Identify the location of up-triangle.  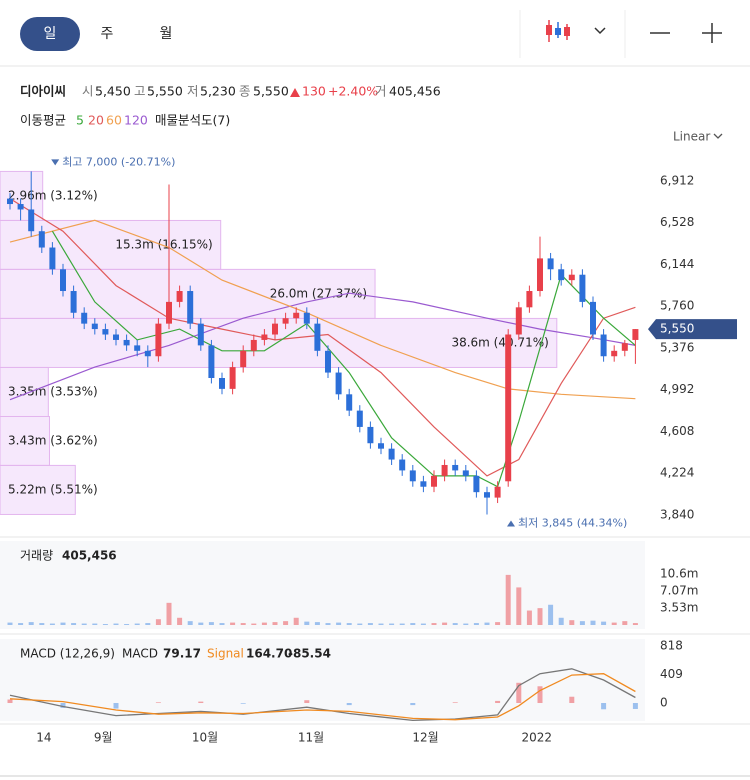
(295, 92).